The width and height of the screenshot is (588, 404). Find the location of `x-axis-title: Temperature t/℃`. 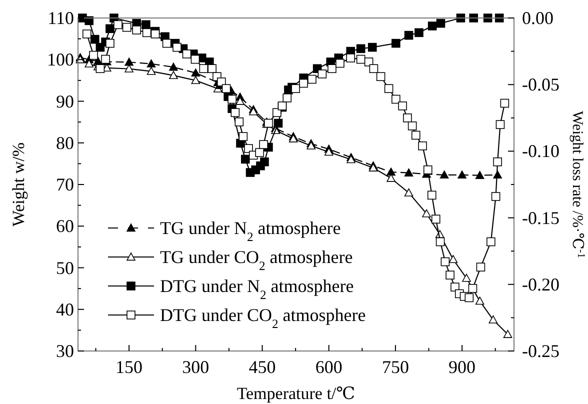

x-axis-title: Temperature t/℃ is located at coordinates (296, 393).